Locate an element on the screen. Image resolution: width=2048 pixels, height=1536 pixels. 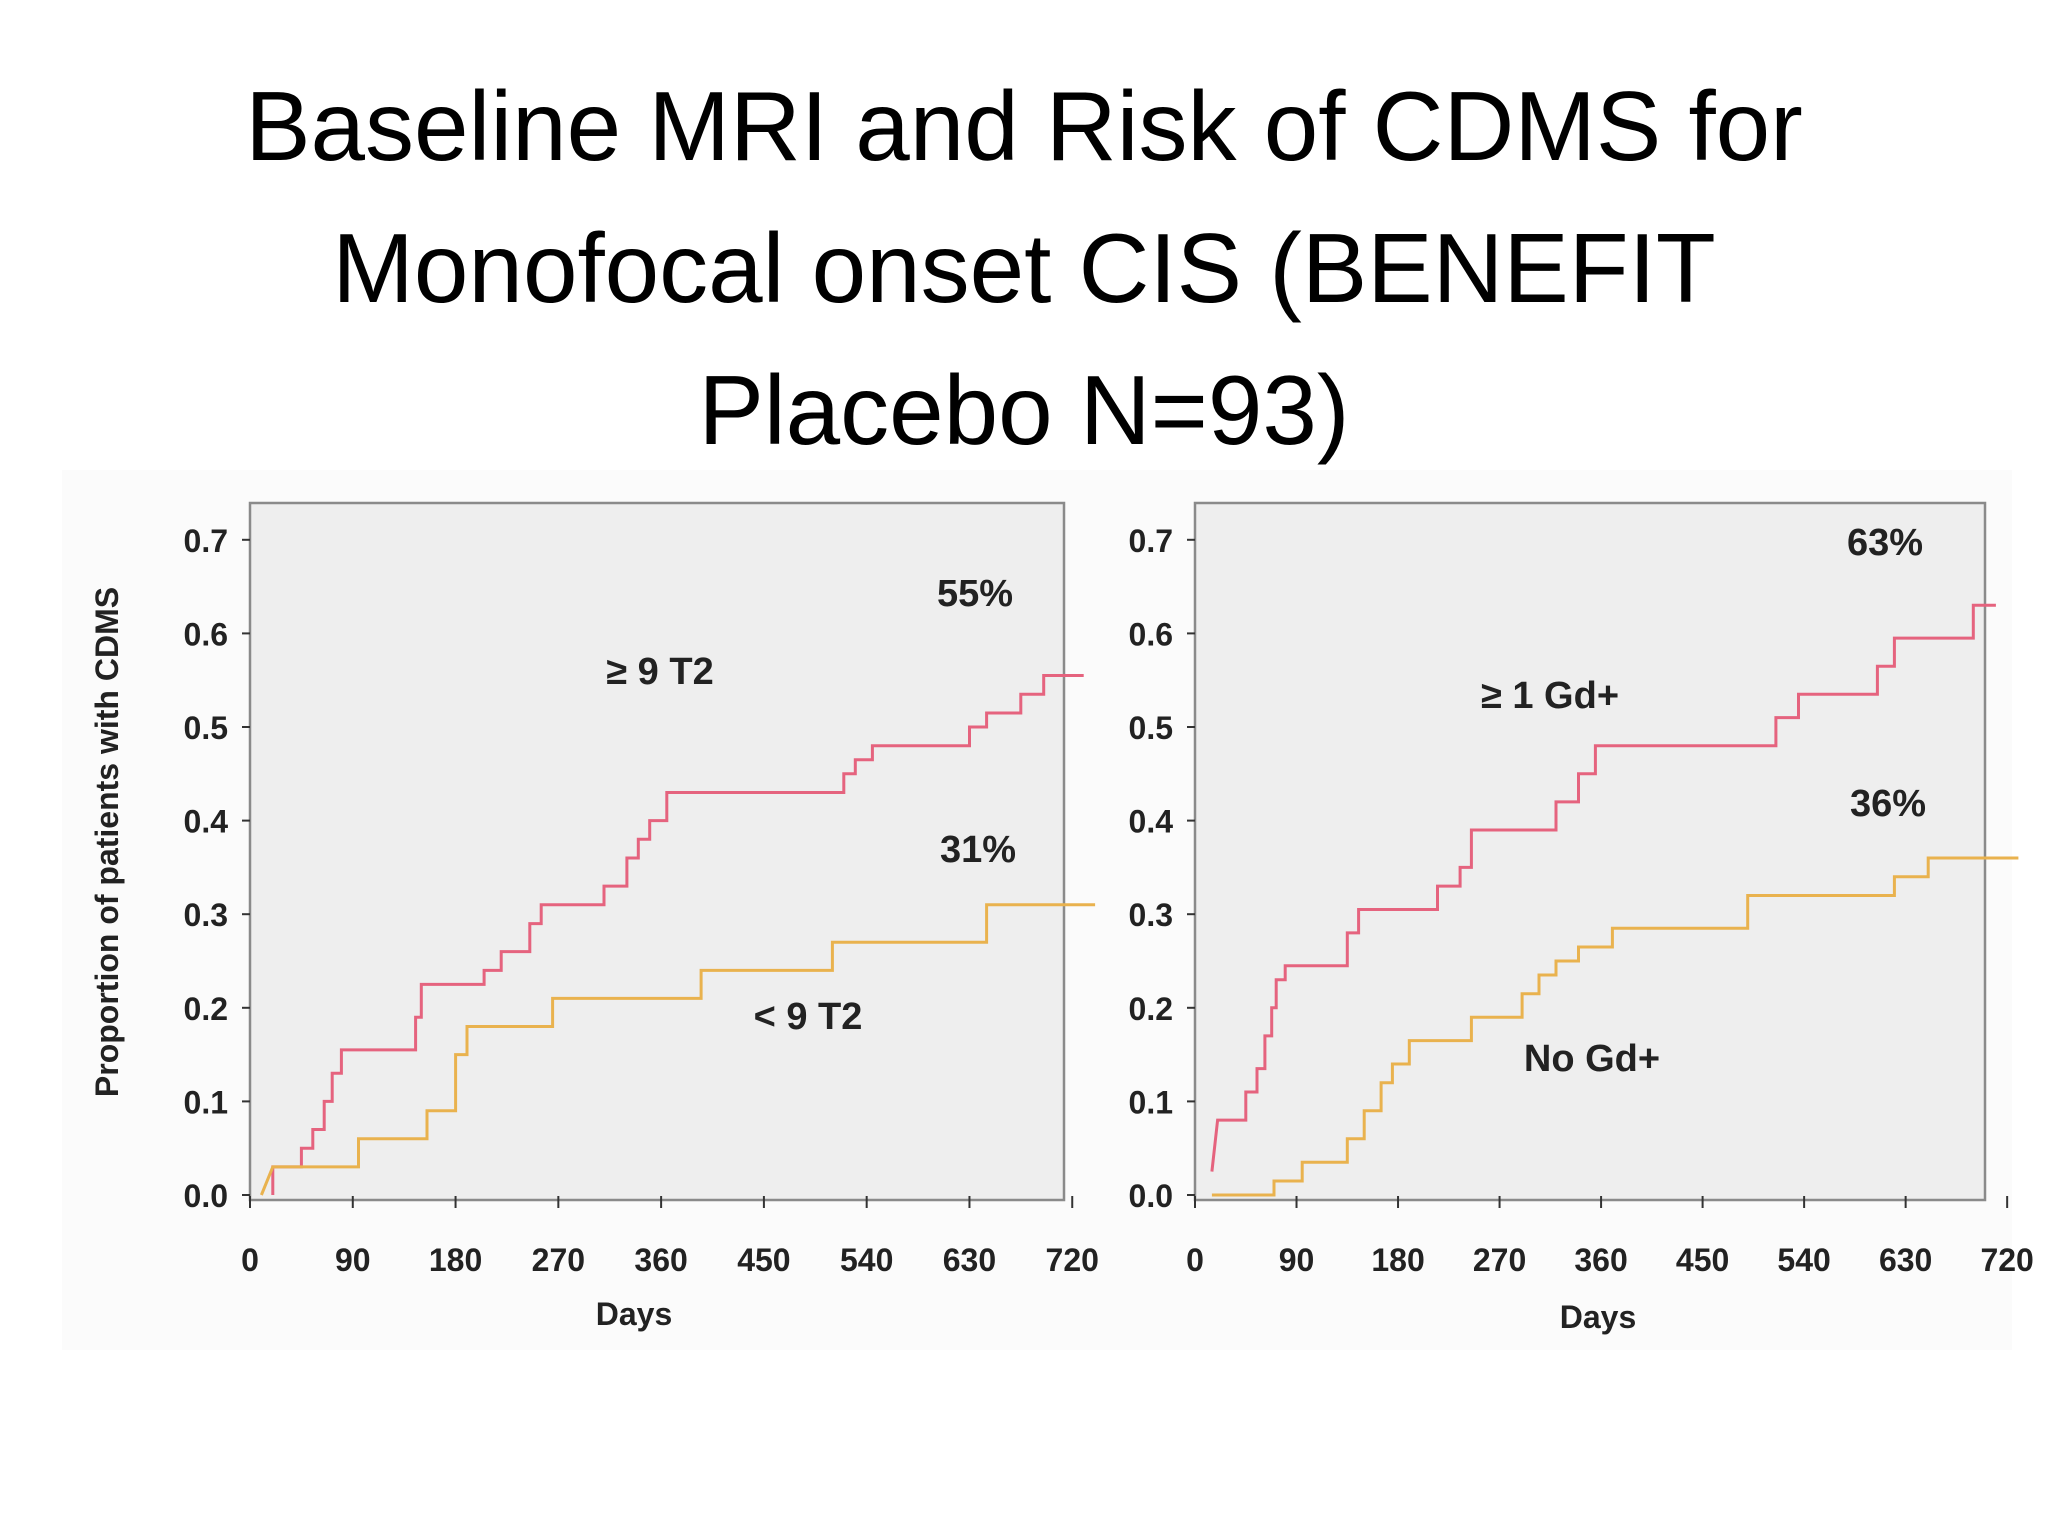
title-line-3: Placebo N=93) is located at coordinates (1024, 410).